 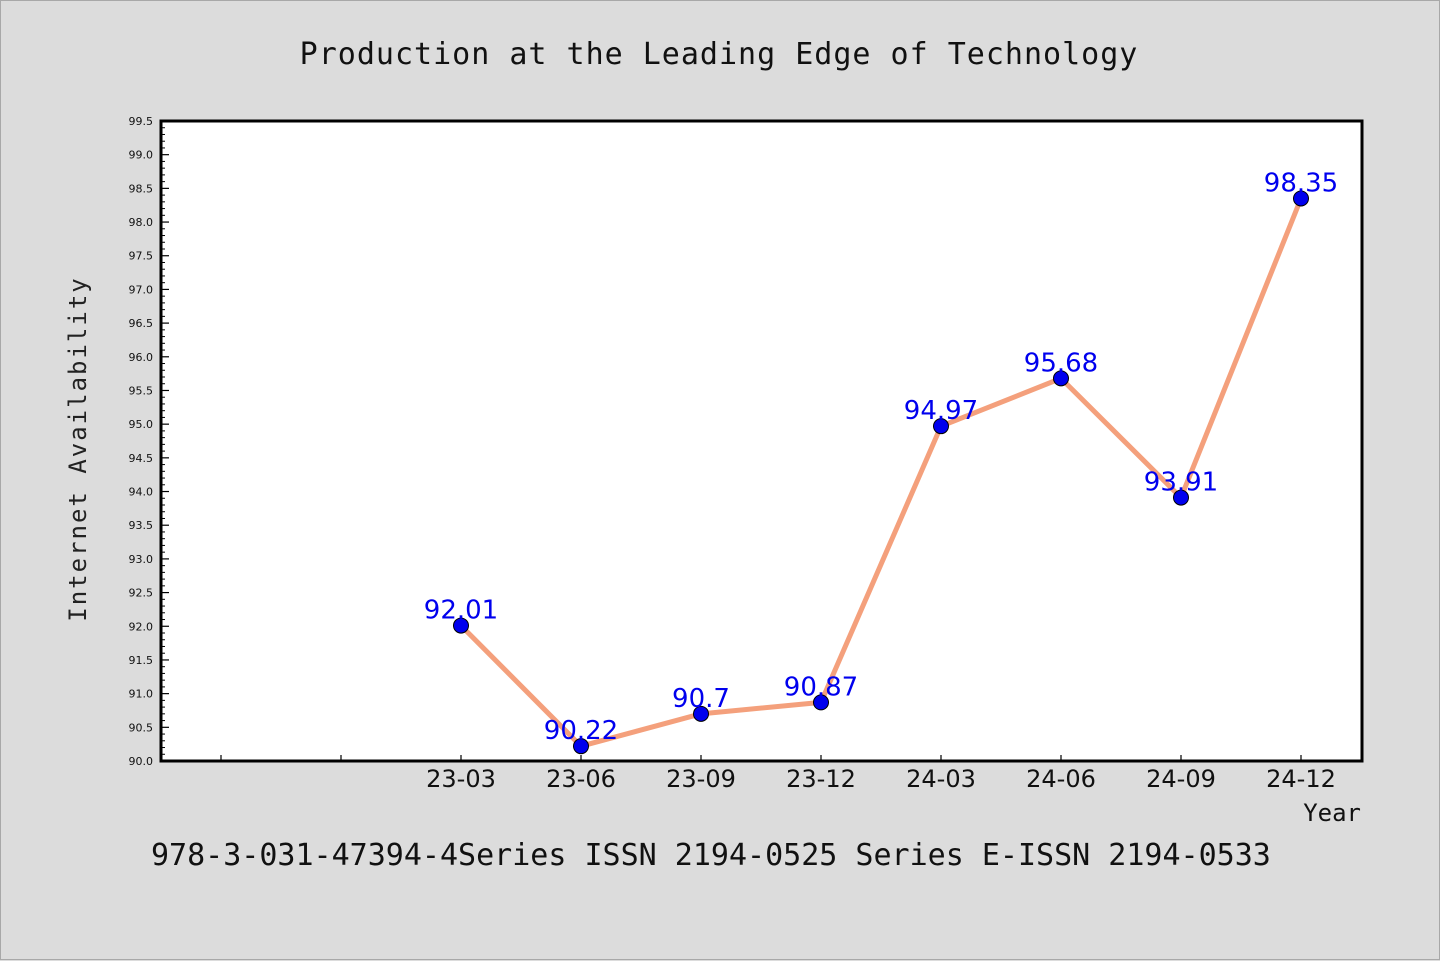 I want to click on y-tick-label: 90.0, so click(x=141, y=761).